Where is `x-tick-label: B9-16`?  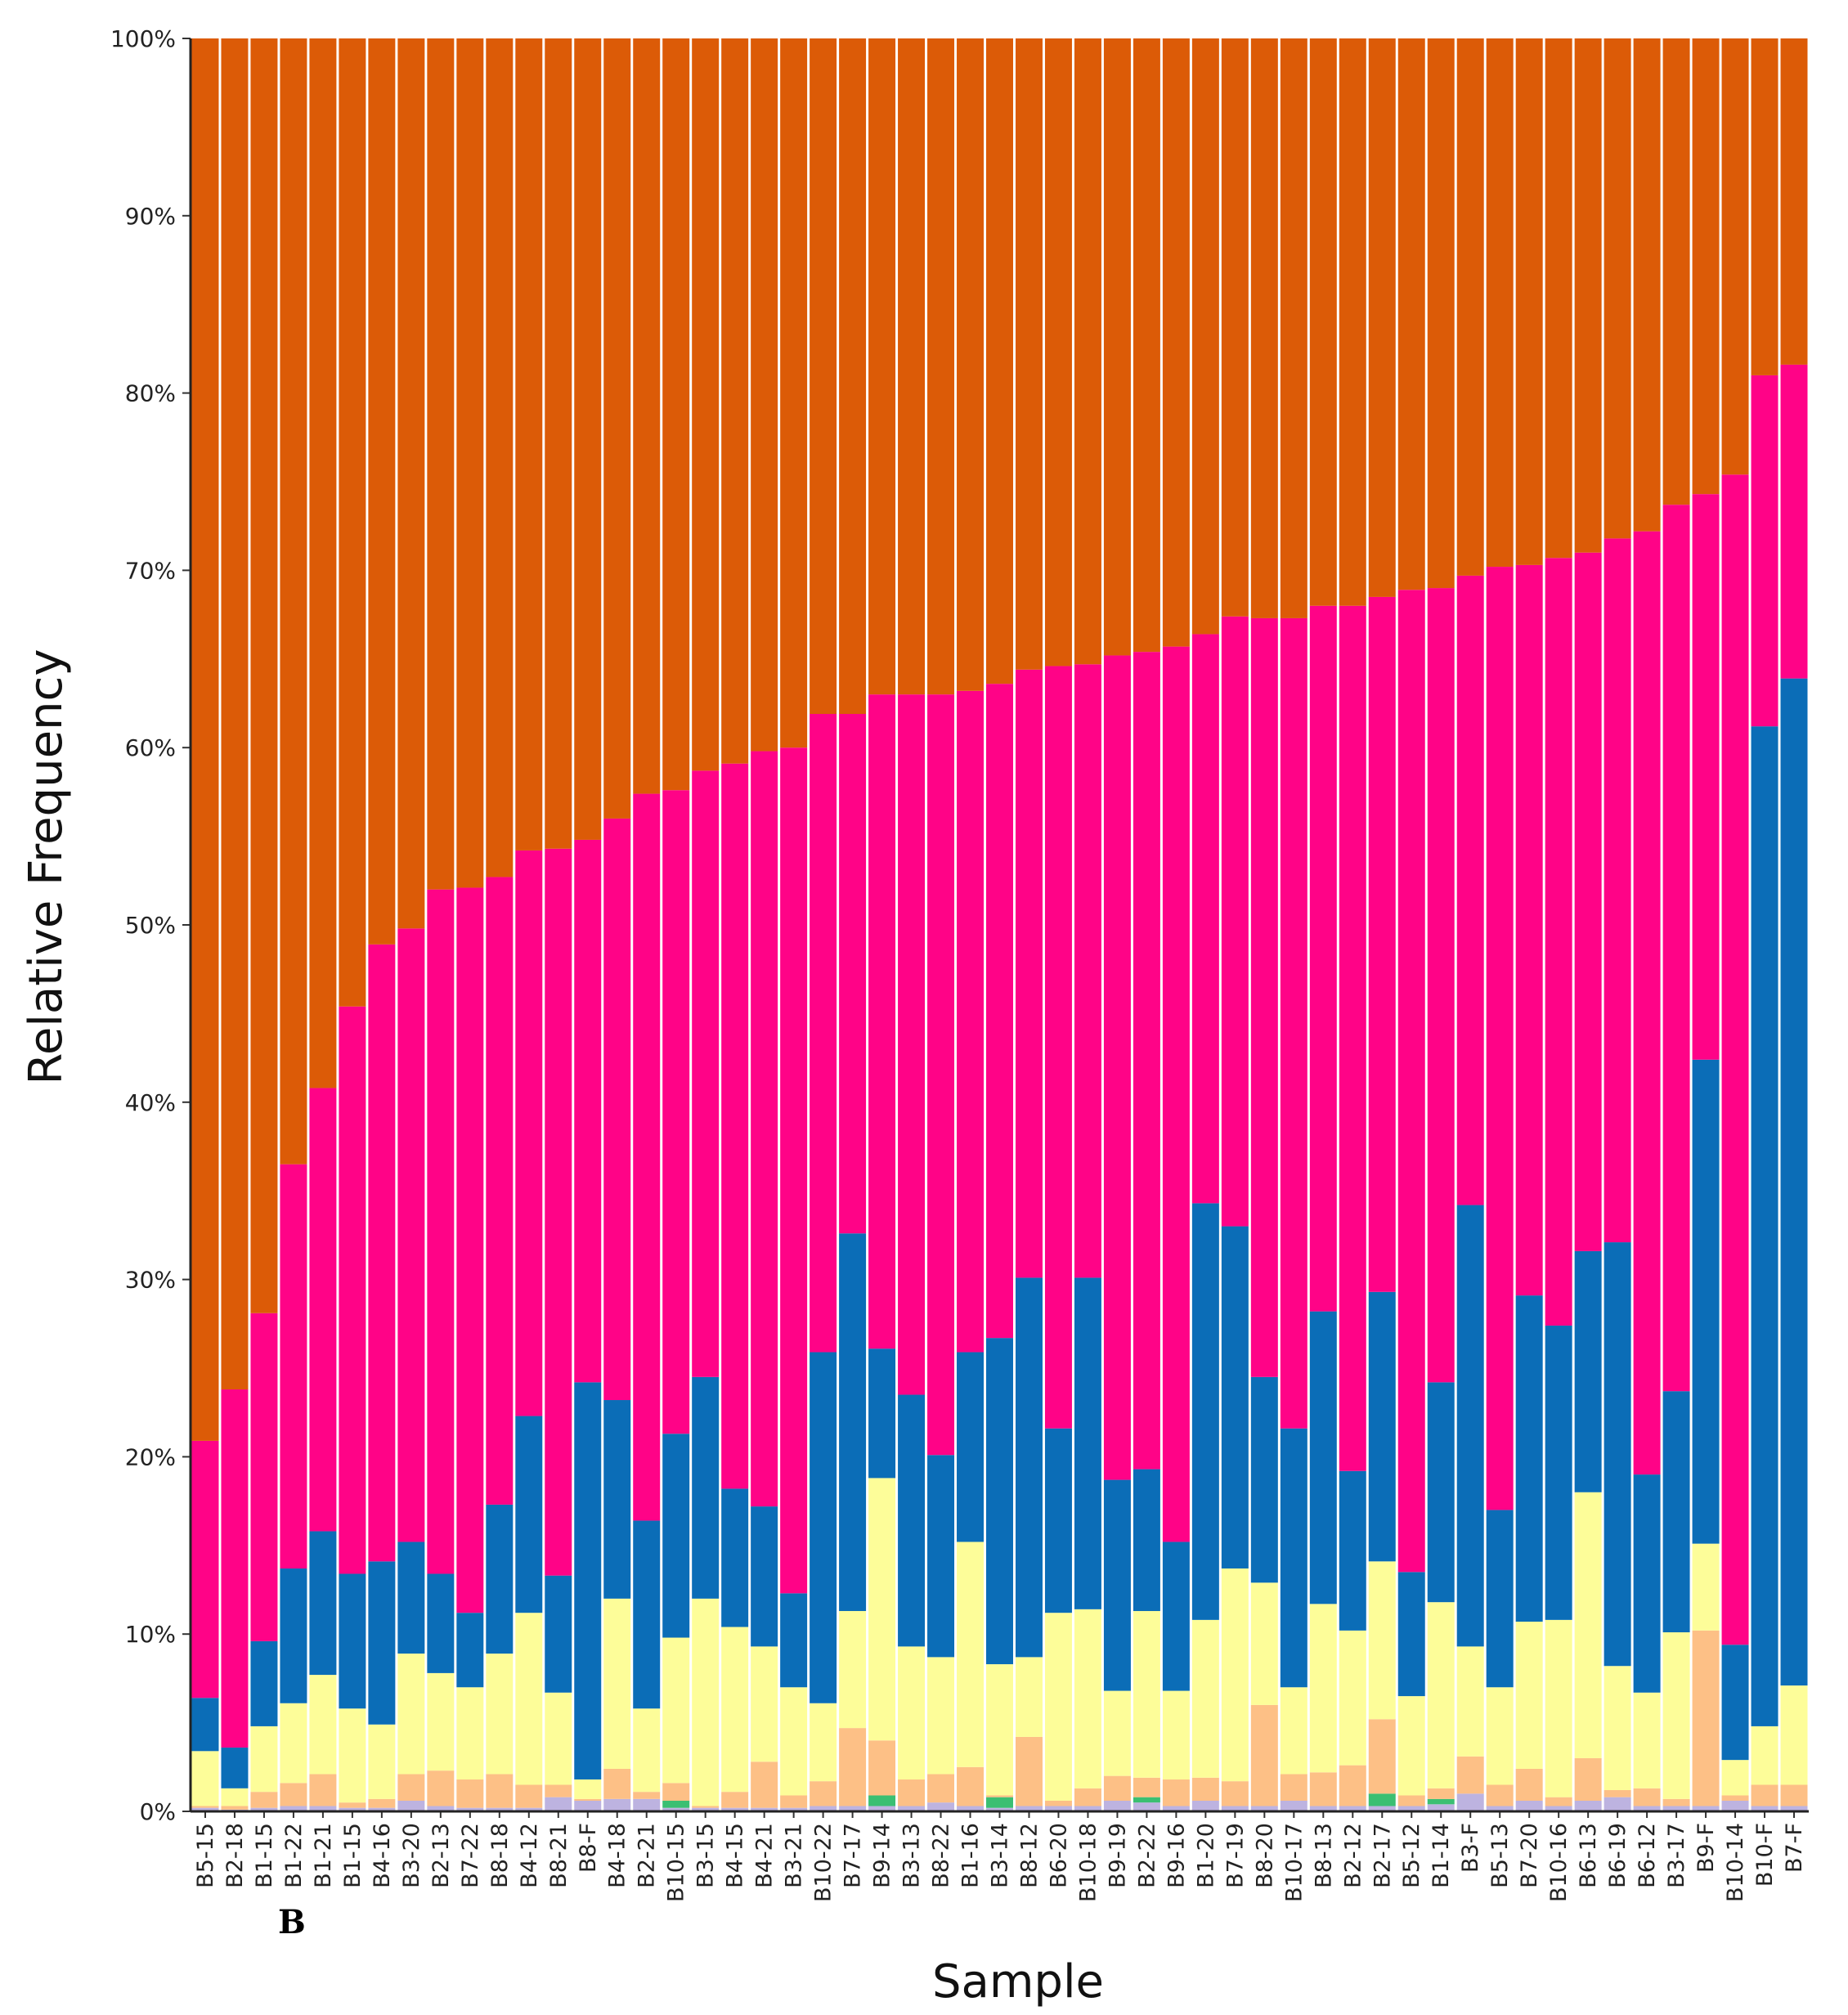 x-tick-label: B9-16 is located at coordinates (1176, 1856).